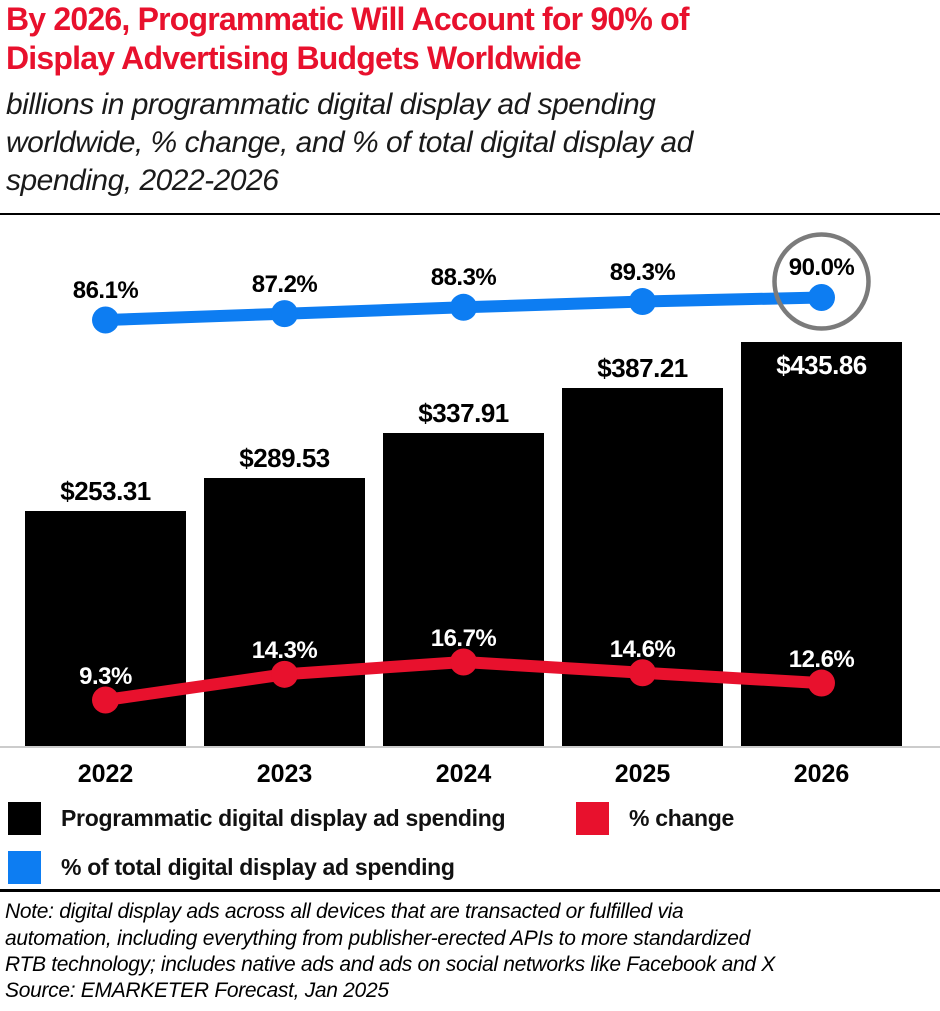 This screenshot has height=1011, width=940. Describe the element at coordinates (592, 818) in the screenshot. I see `legend-swatch-red` at that location.